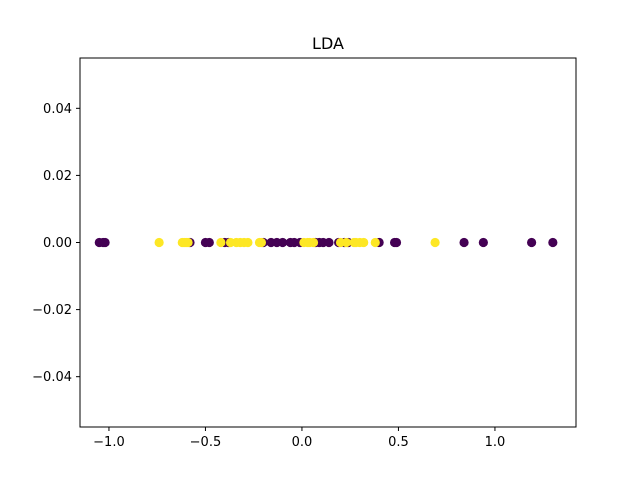 This screenshot has height=480, width=640. I want to click on y-tick-label: 0.04, so click(57, 109).